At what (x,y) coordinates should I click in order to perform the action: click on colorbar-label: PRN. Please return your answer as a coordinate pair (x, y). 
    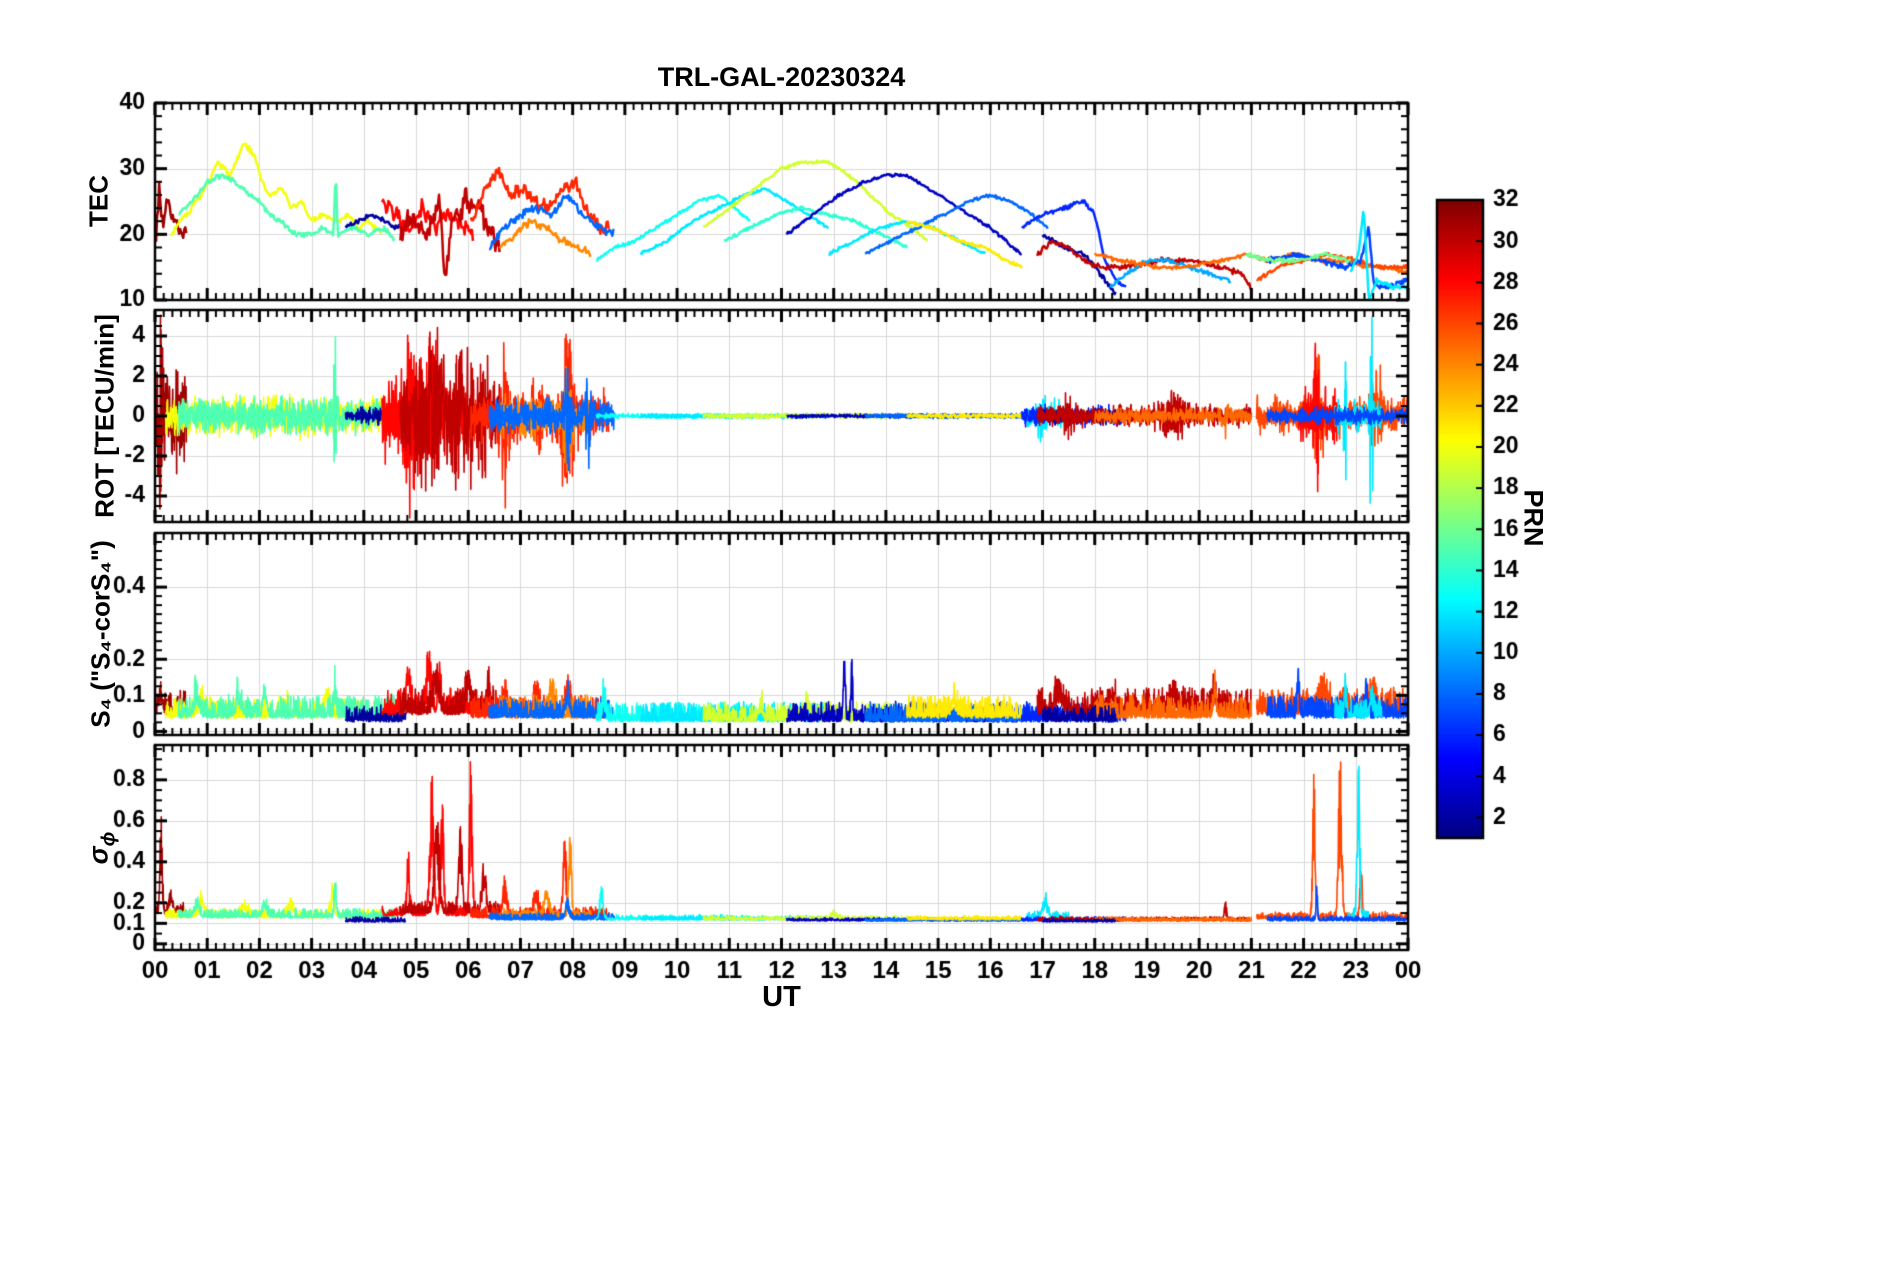
    Looking at the image, I should click on (1533, 518).